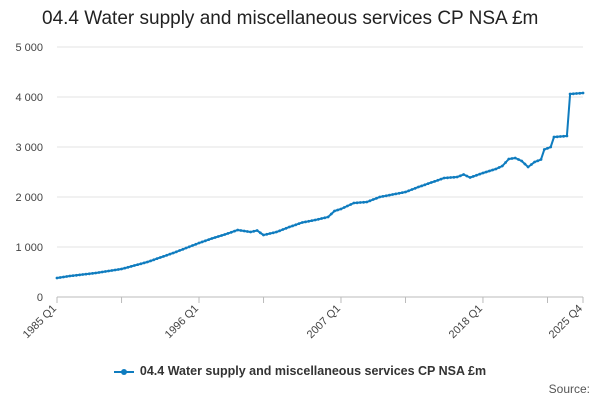 The height and width of the screenshot is (400, 600). I want to click on y-axis-ticks: 0 1 000 2 000 3 000 4 000 5 000, so click(29, 173).